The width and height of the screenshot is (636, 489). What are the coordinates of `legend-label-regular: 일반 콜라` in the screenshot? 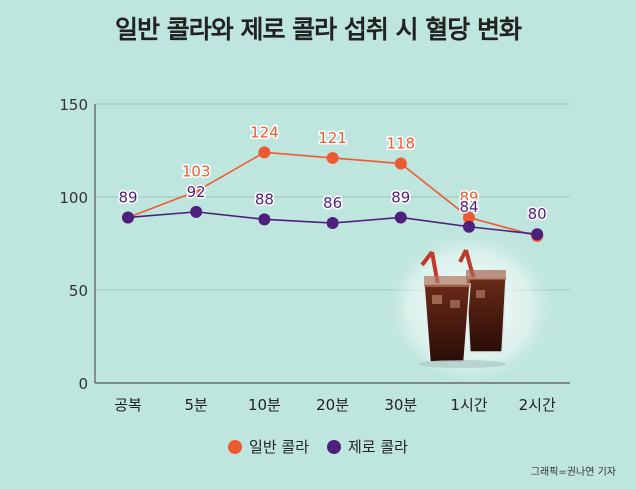 It's located at (279, 447).